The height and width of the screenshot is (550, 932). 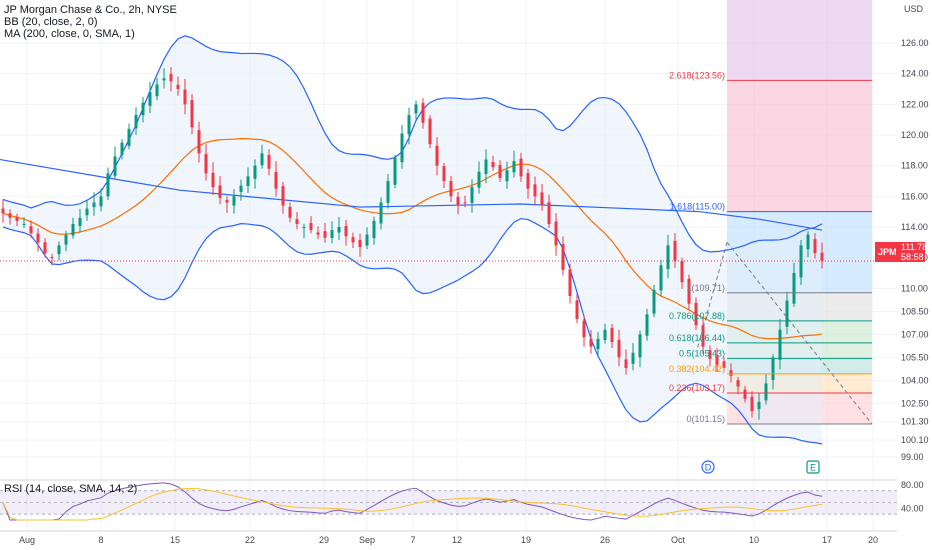 I want to click on fib-level-label: 0.5(105.43), so click(x=702, y=353).